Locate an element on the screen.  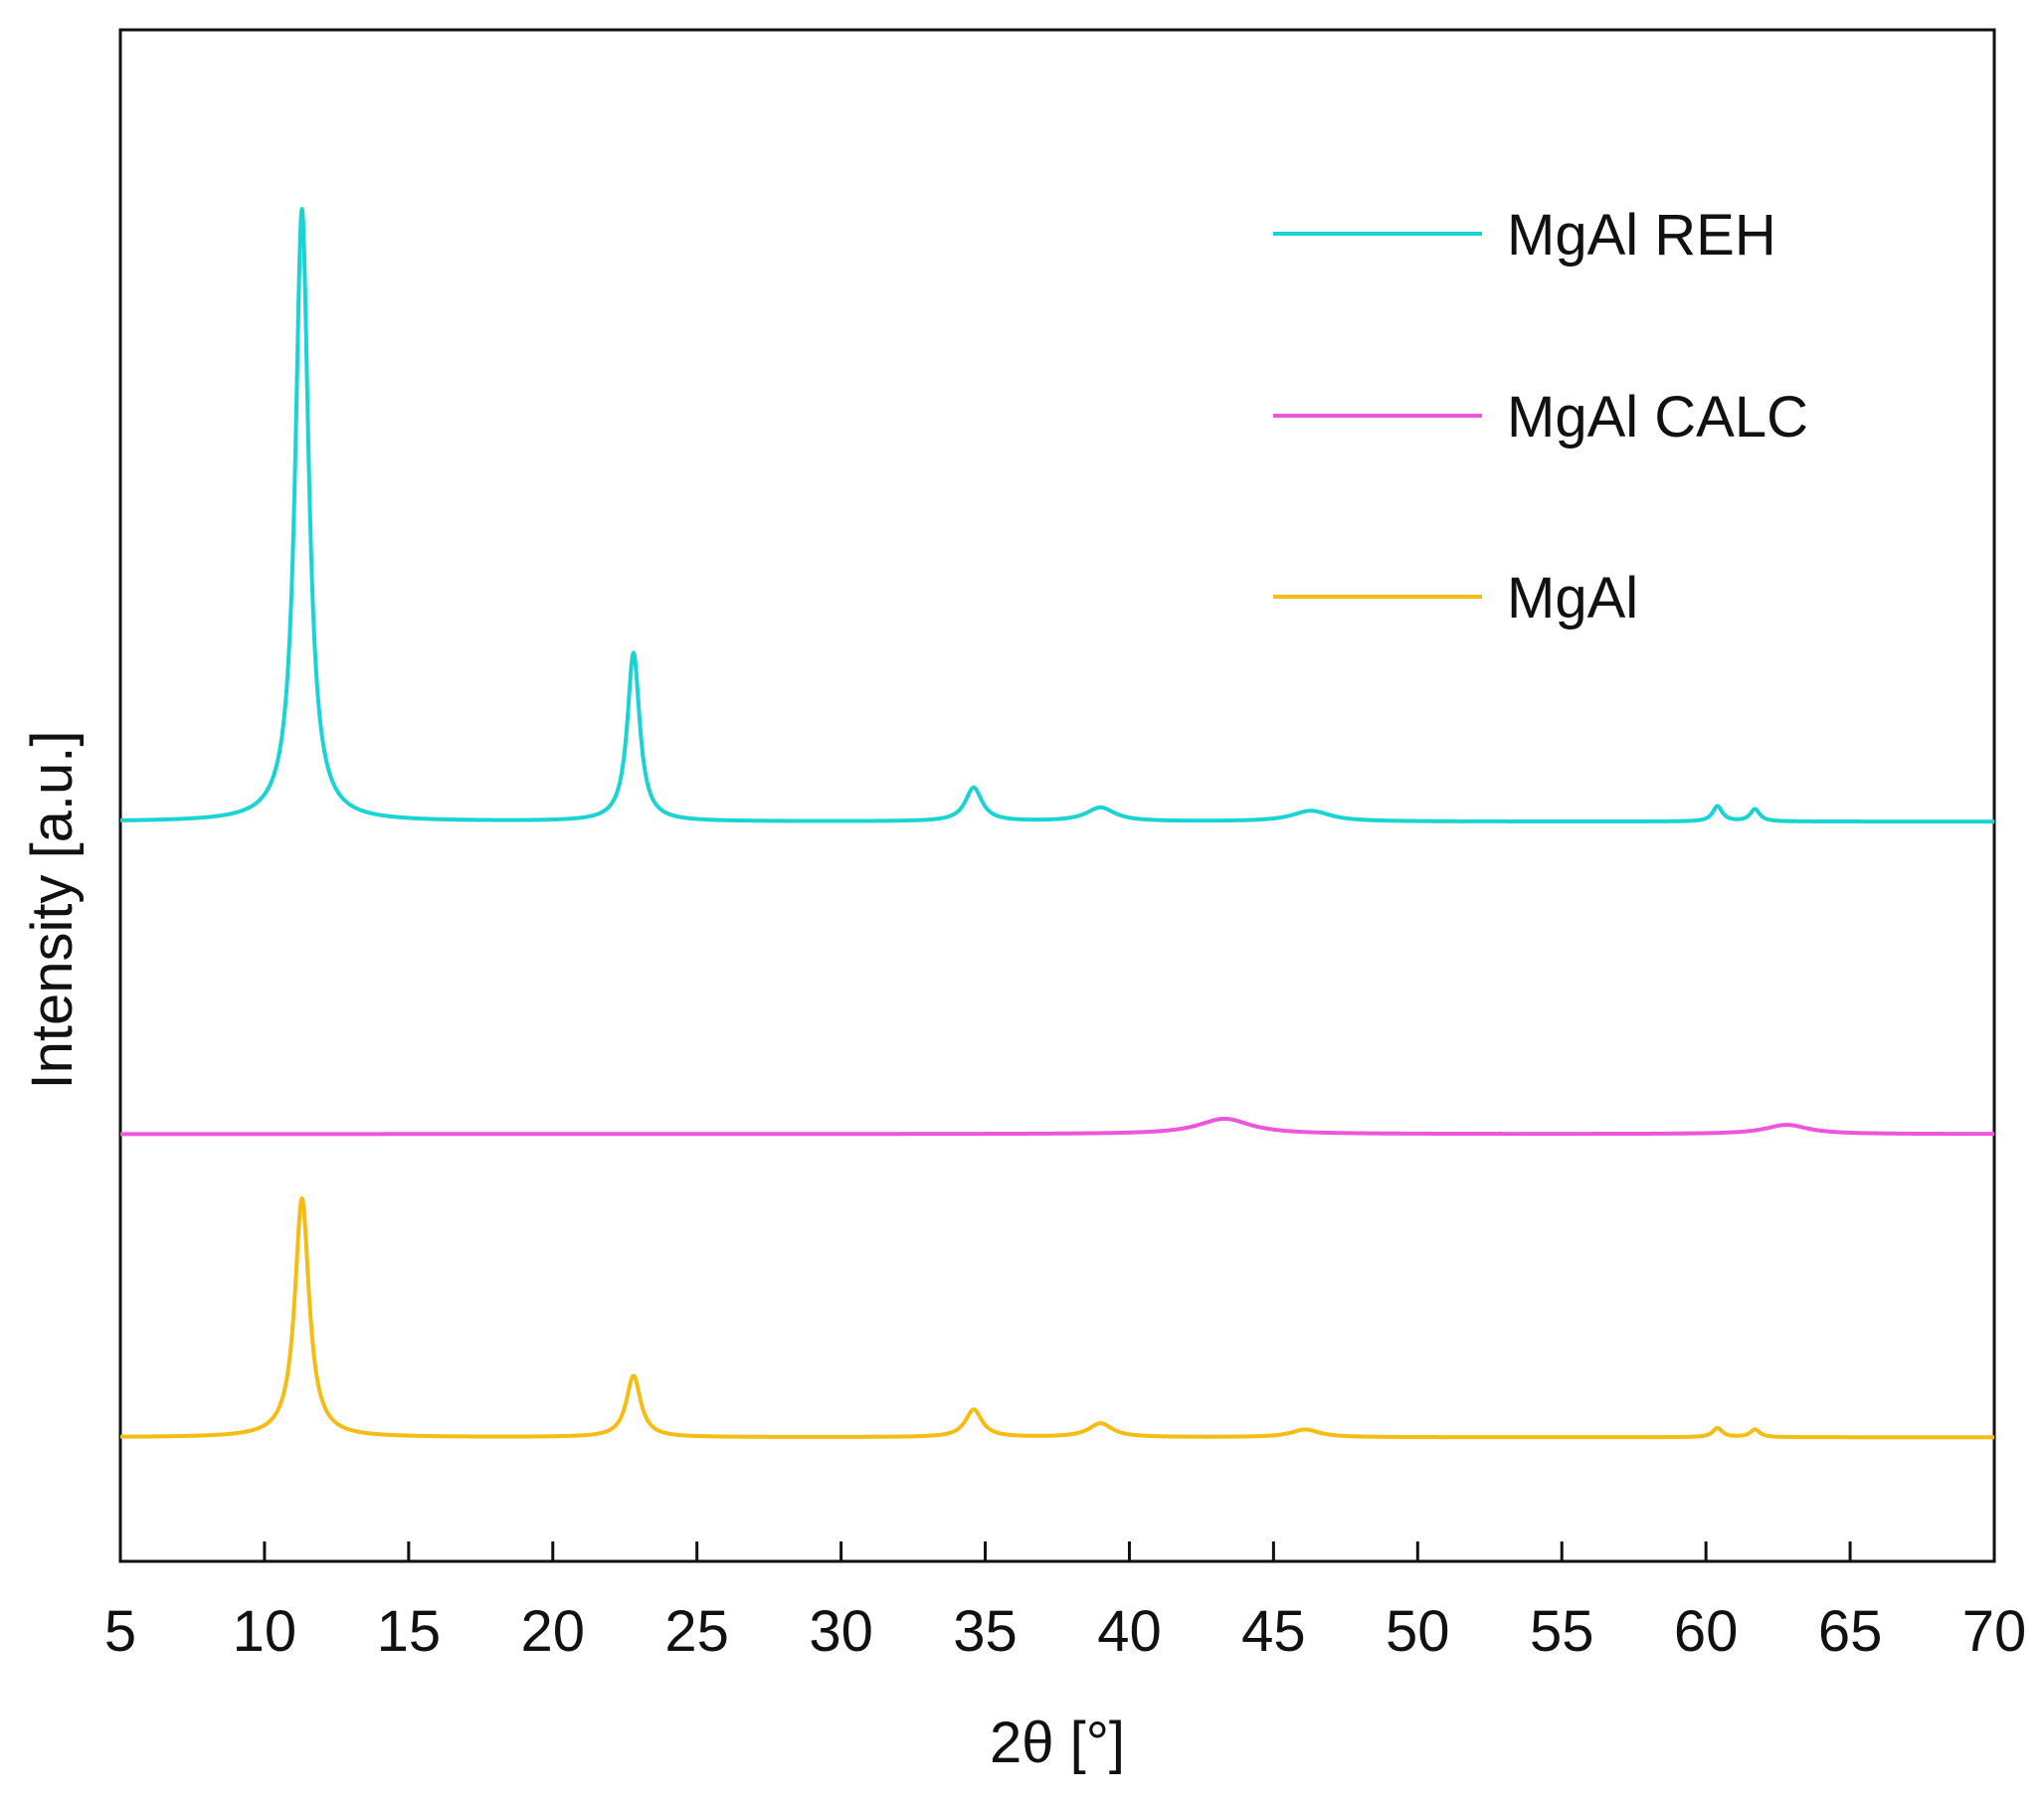
legend: MgAl REH MgAl CALC MgAl is located at coordinates (1541, 417).